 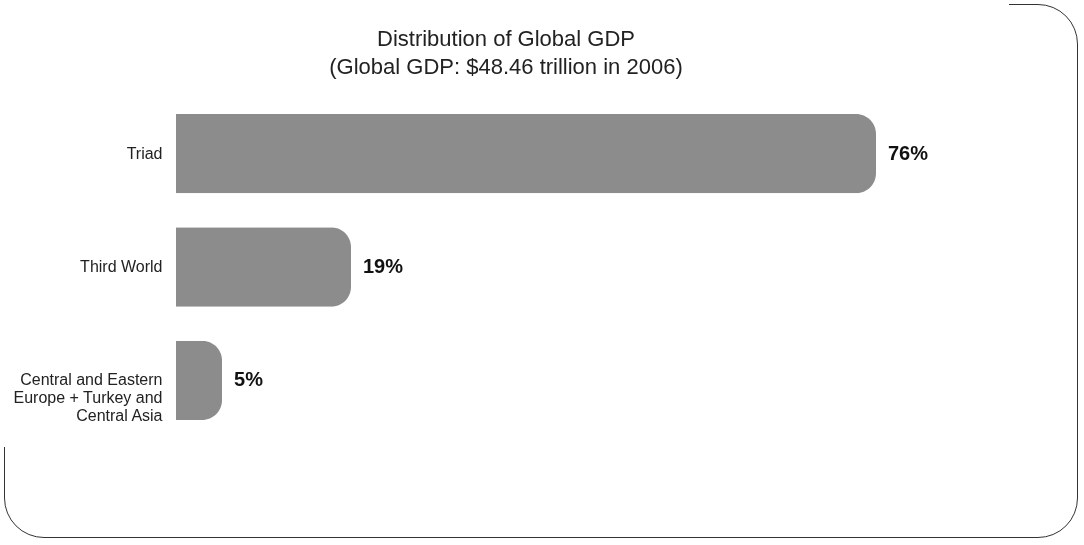 I want to click on y-tick-label: Third World, so click(x=121, y=266).